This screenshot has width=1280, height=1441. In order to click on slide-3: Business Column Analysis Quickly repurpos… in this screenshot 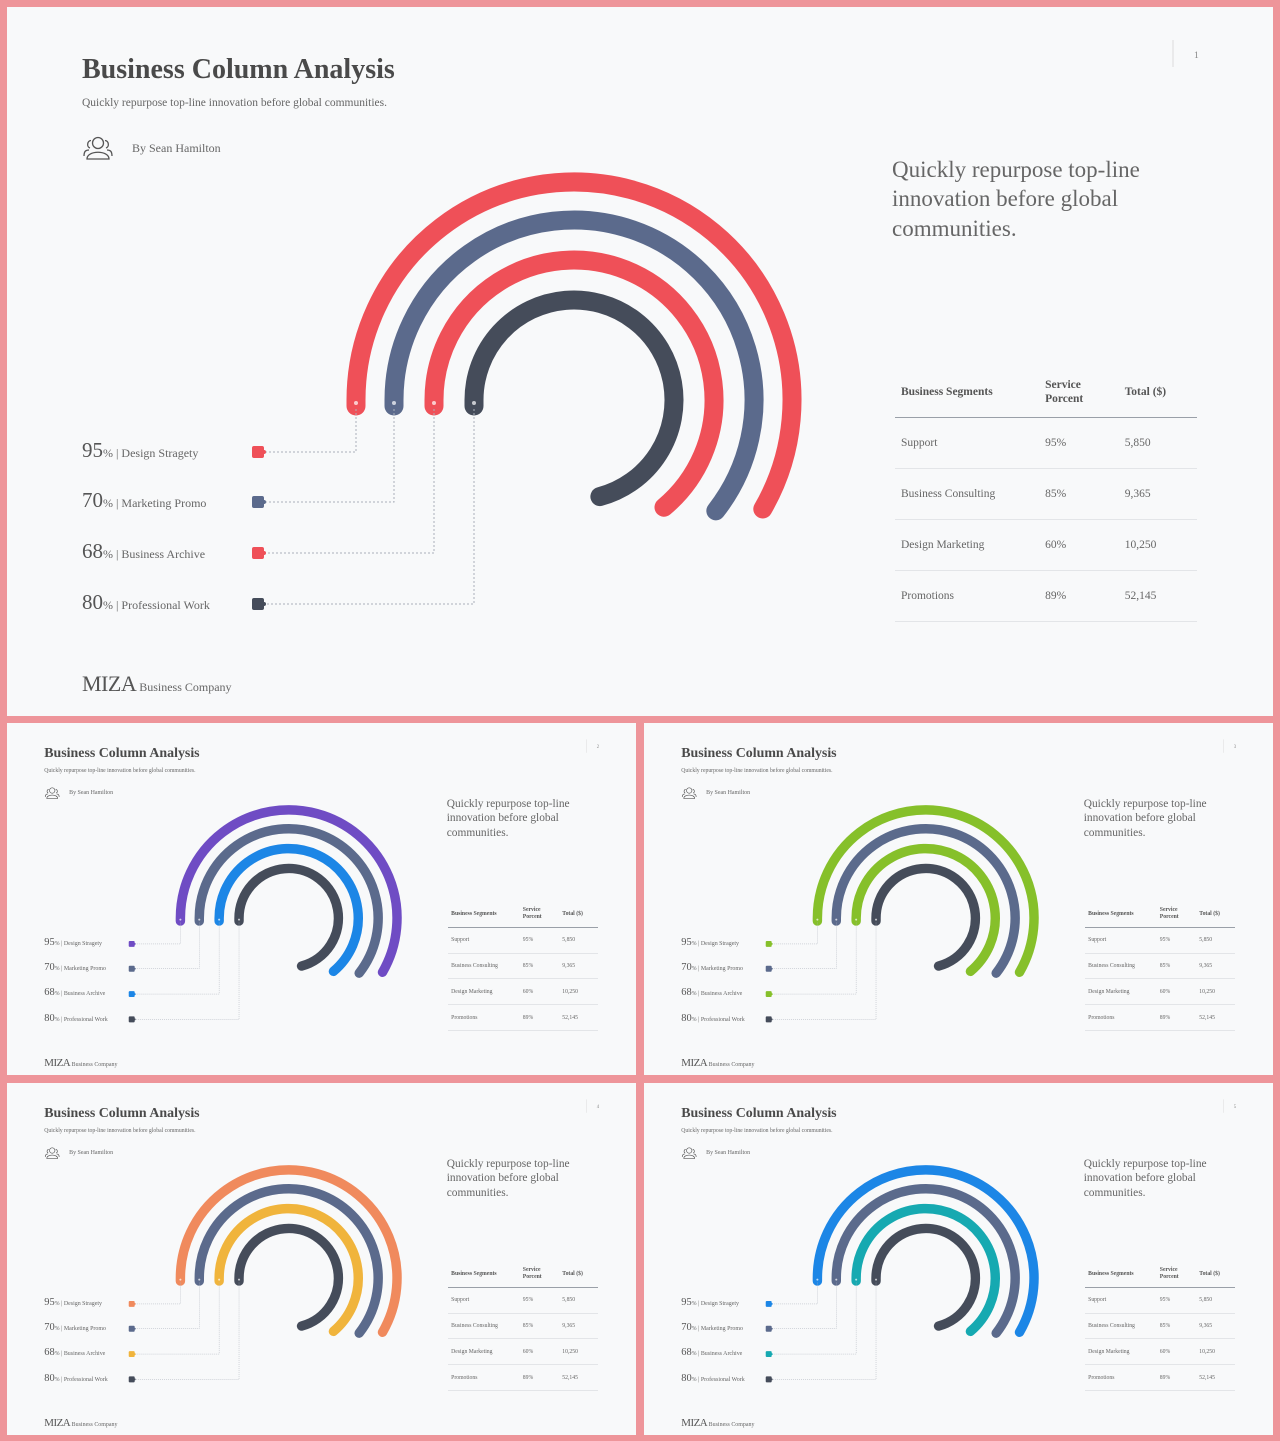, I will do `click(958, 899)`.